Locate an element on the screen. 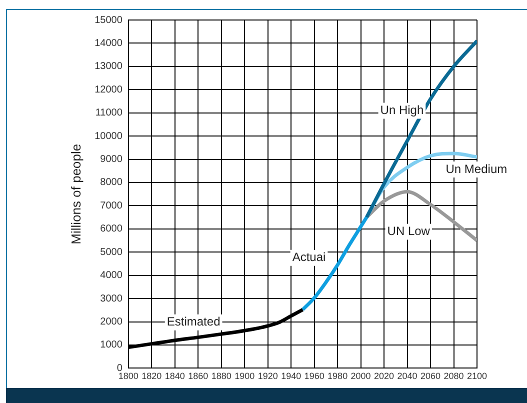 This screenshot has width=527, height=403. y-tick-label: 14000 is located at coordinates (108, 43).